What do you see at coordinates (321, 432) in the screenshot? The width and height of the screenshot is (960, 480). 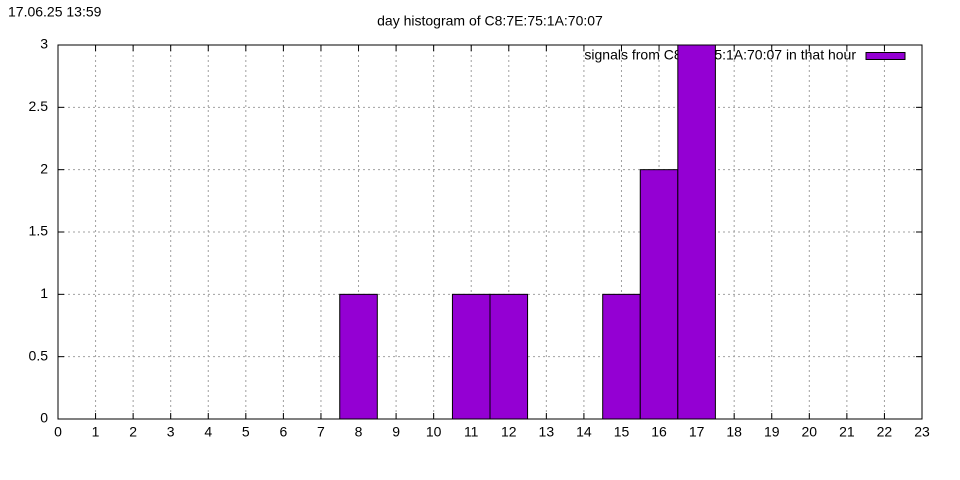 I see `x-tick-label: 7` at bounding box center [321, 432].